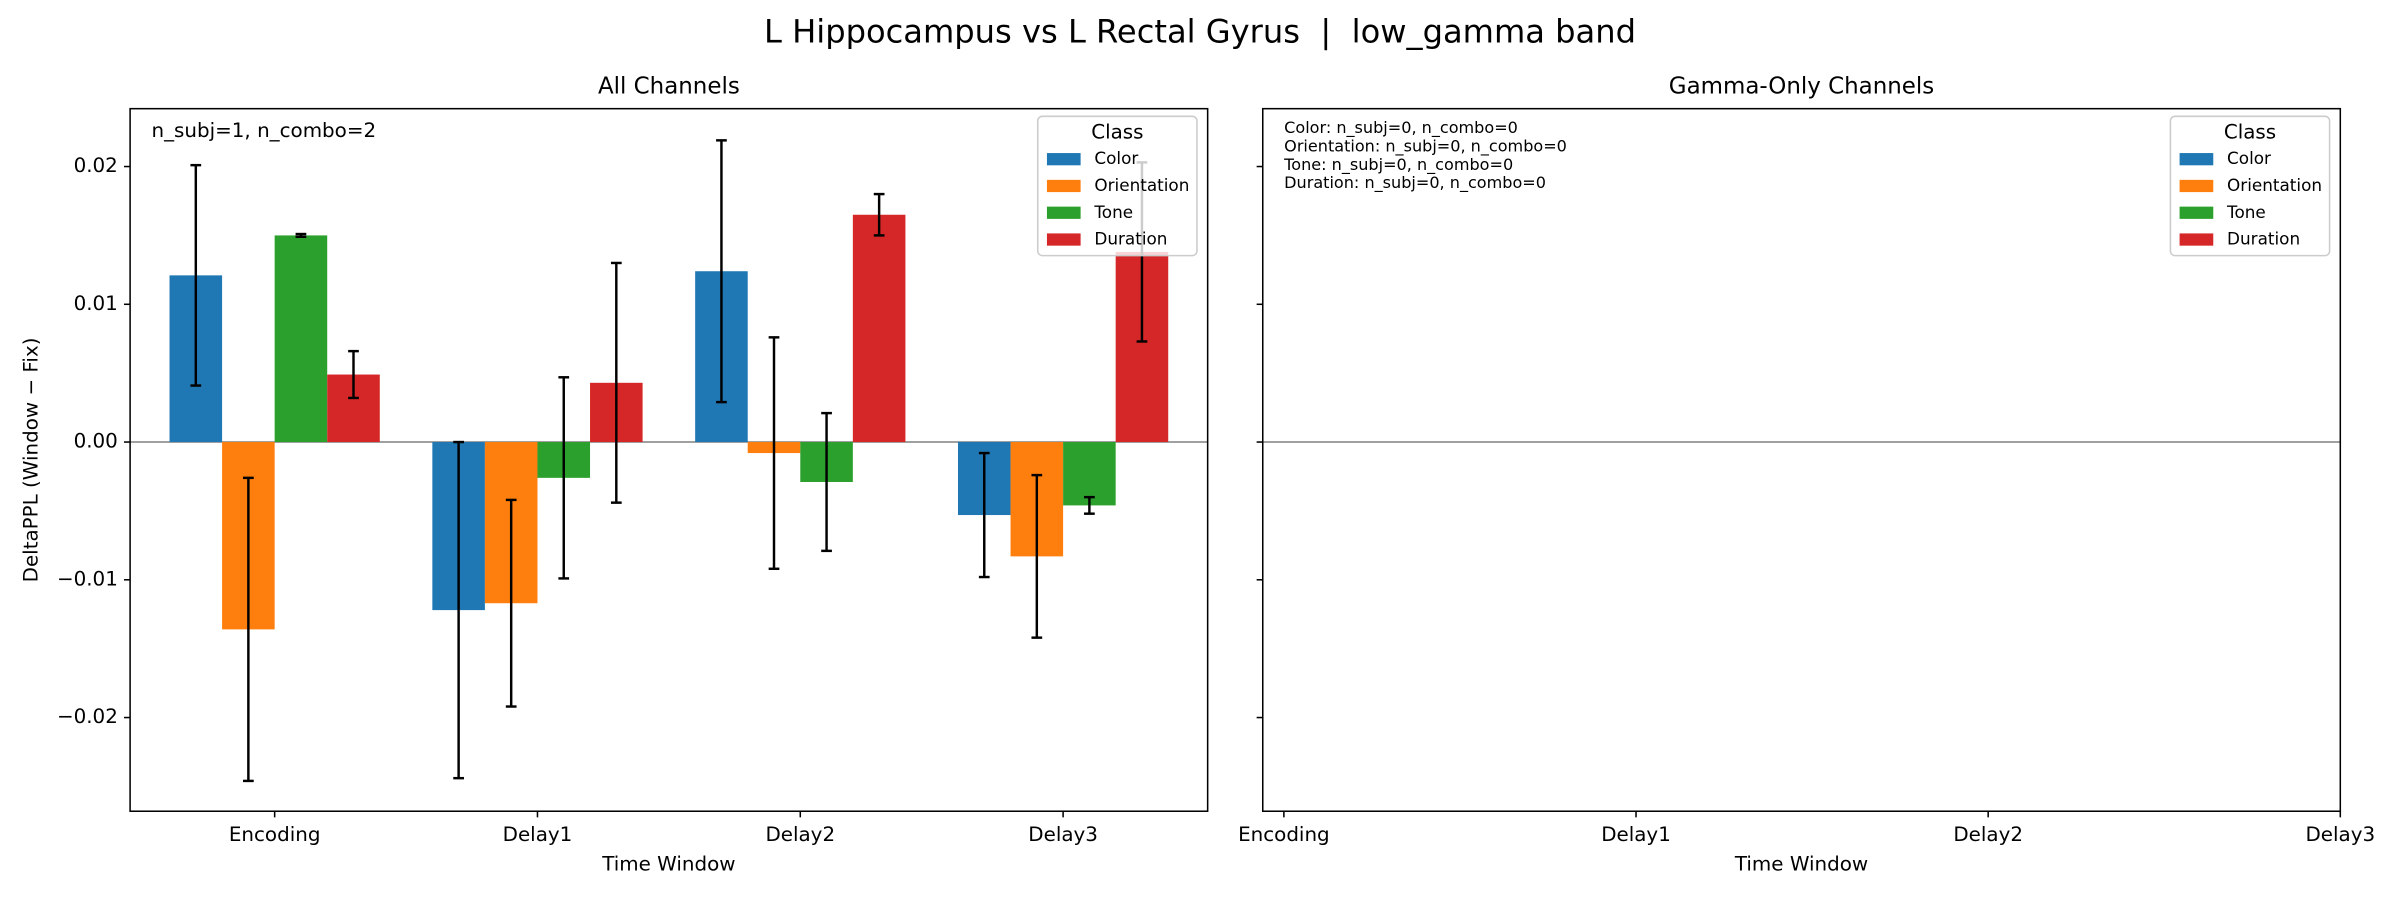  What do you see at coordinates (669, 87) in the screenshot?
I see `axes-title: All Channels` at bounding box center [669, 87].